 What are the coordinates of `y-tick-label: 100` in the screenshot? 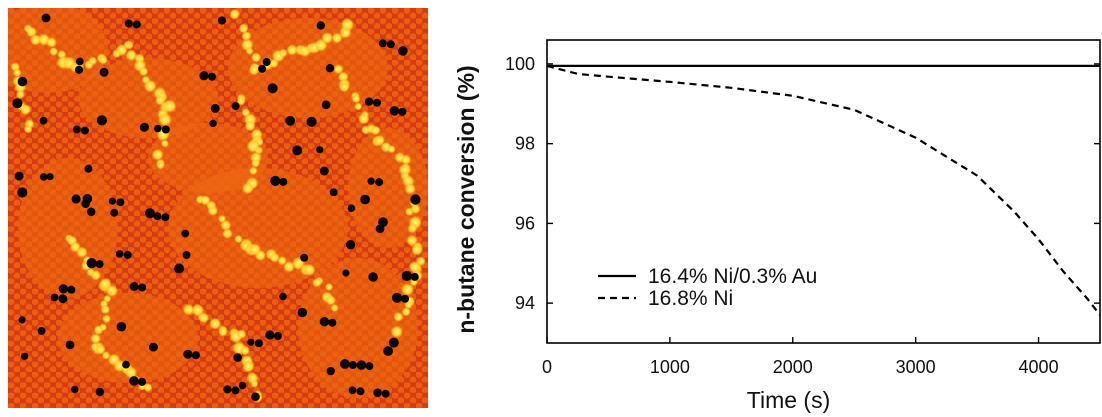 It's located at (520, 64).